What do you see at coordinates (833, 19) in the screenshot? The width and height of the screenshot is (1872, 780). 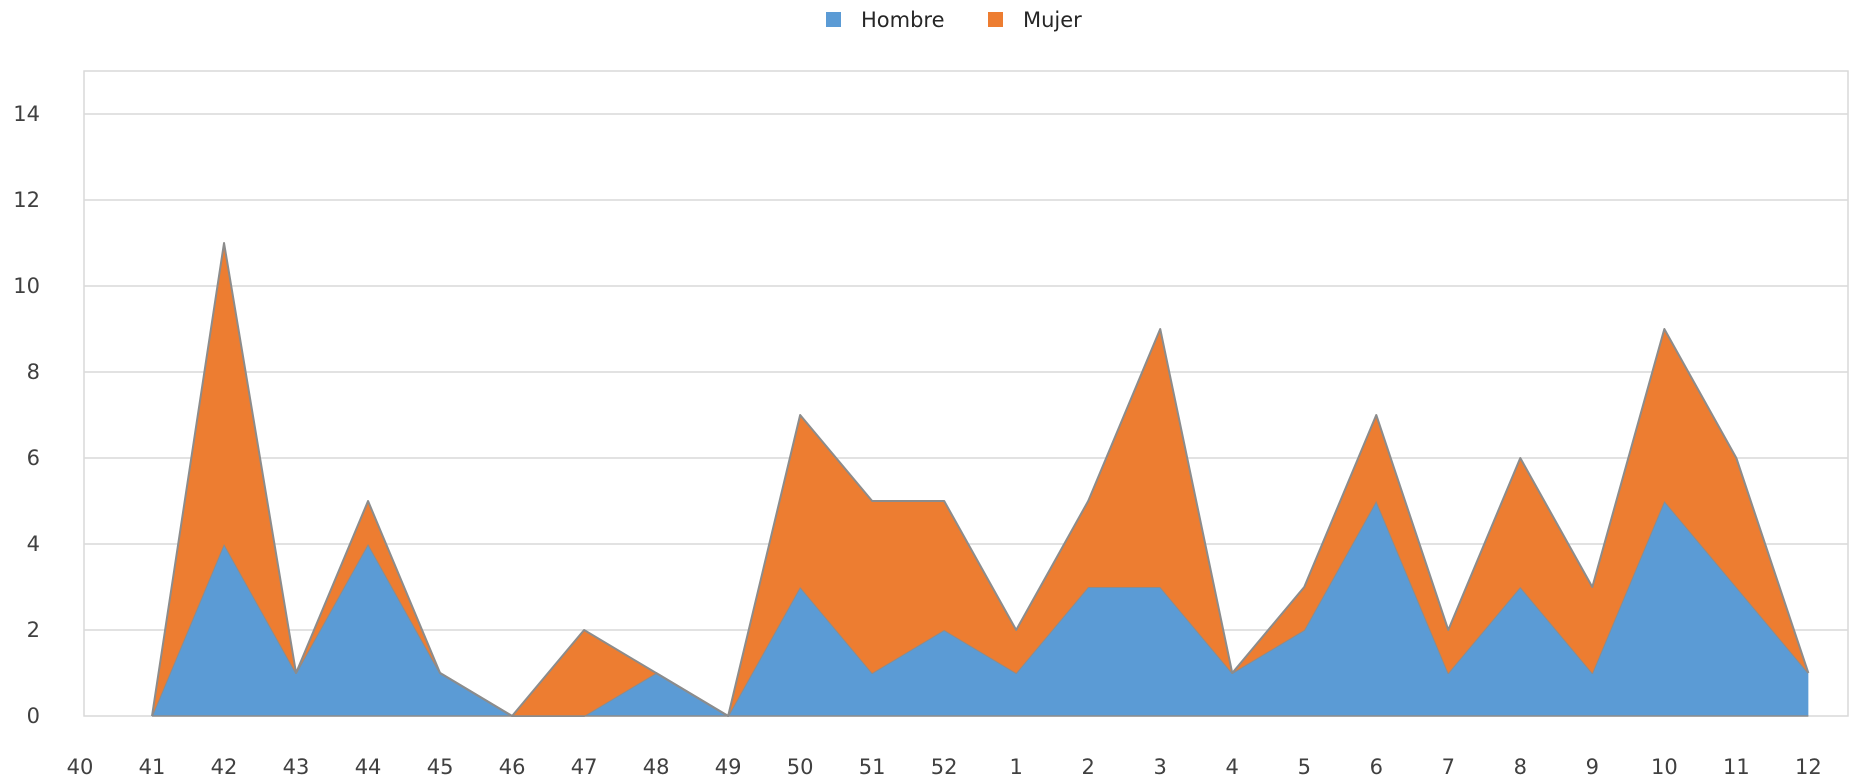 I see `legend-swatch-hombre` at bounding box center [833, 19].